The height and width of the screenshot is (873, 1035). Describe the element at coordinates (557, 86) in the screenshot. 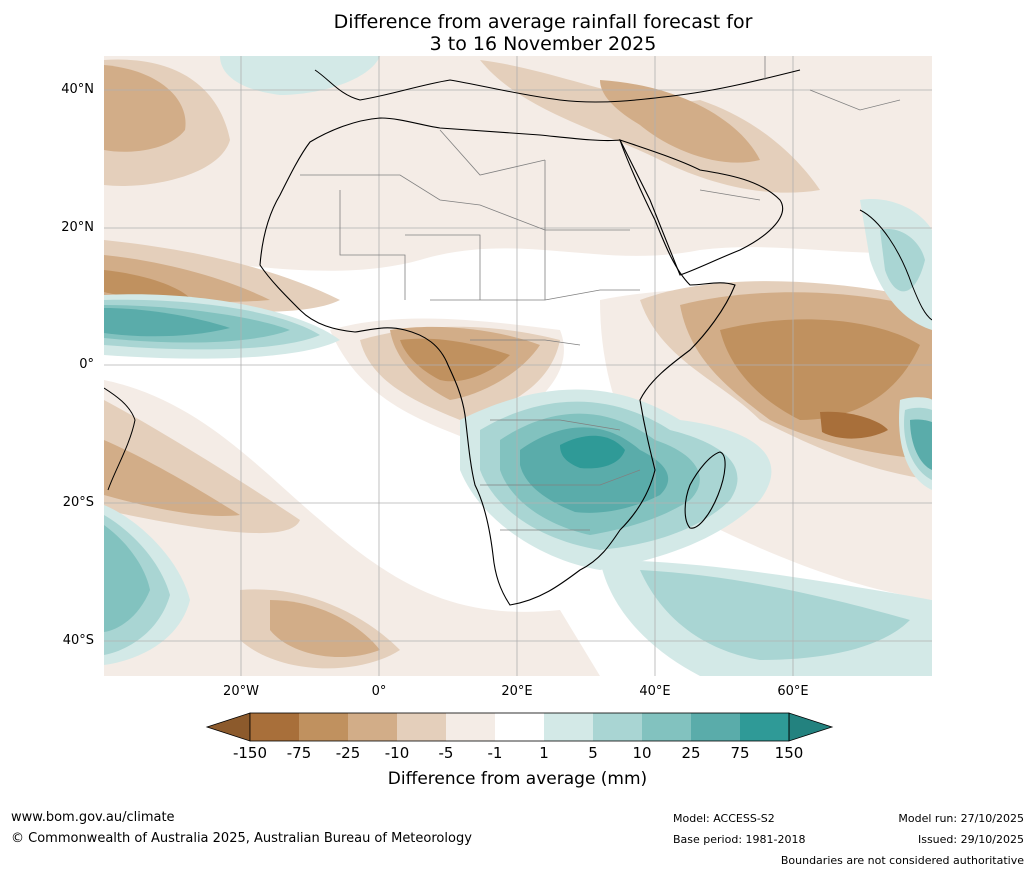

I see `europe-coastline` at that location.